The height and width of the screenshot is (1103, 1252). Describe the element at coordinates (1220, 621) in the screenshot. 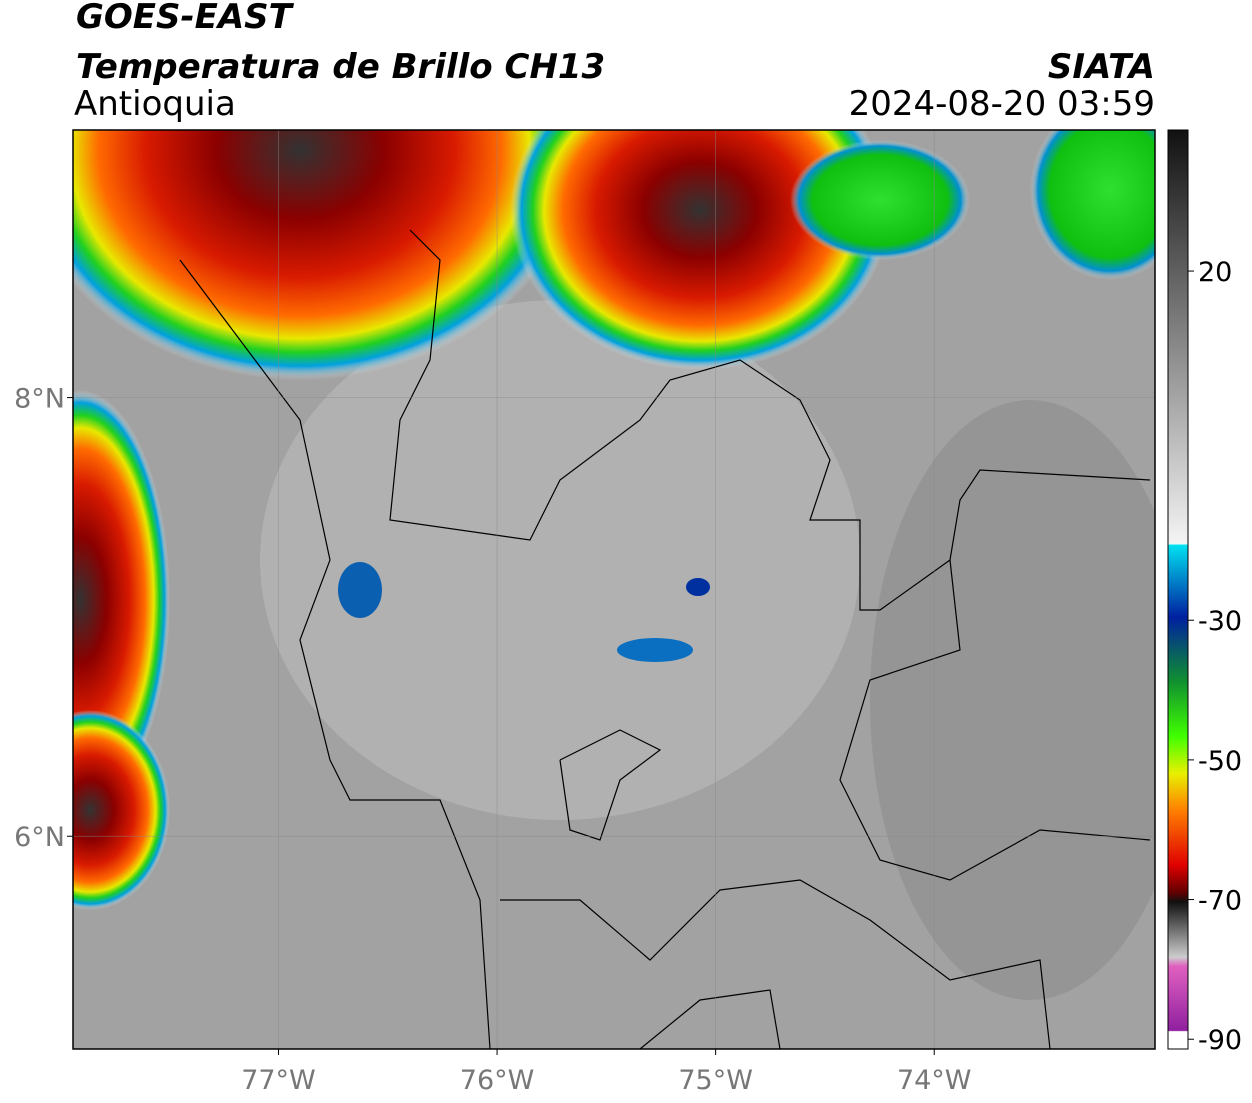

I see `colorbar-tick-label: -30` at that location.